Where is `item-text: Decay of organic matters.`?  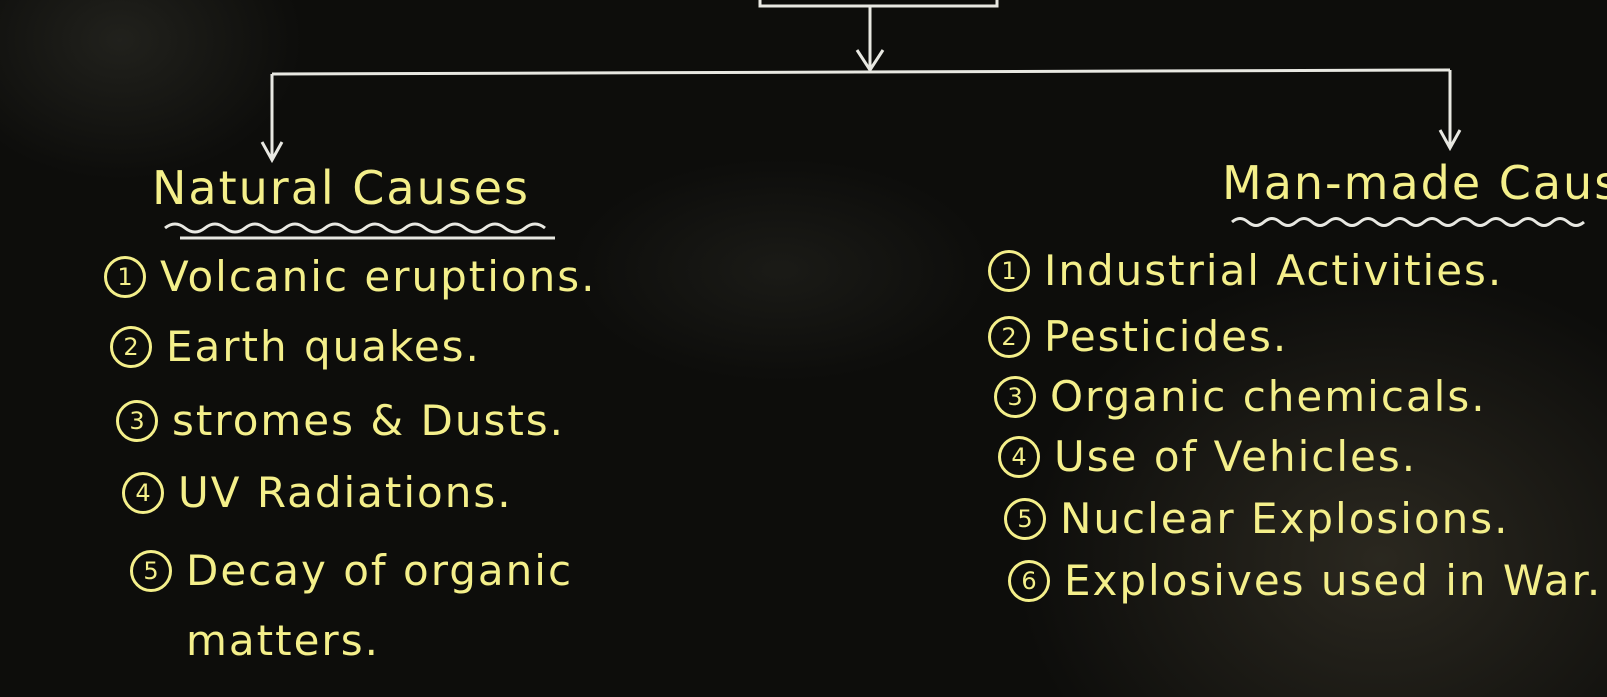
item-text: Decay of organic matters. is located at coordinates (380, 605).